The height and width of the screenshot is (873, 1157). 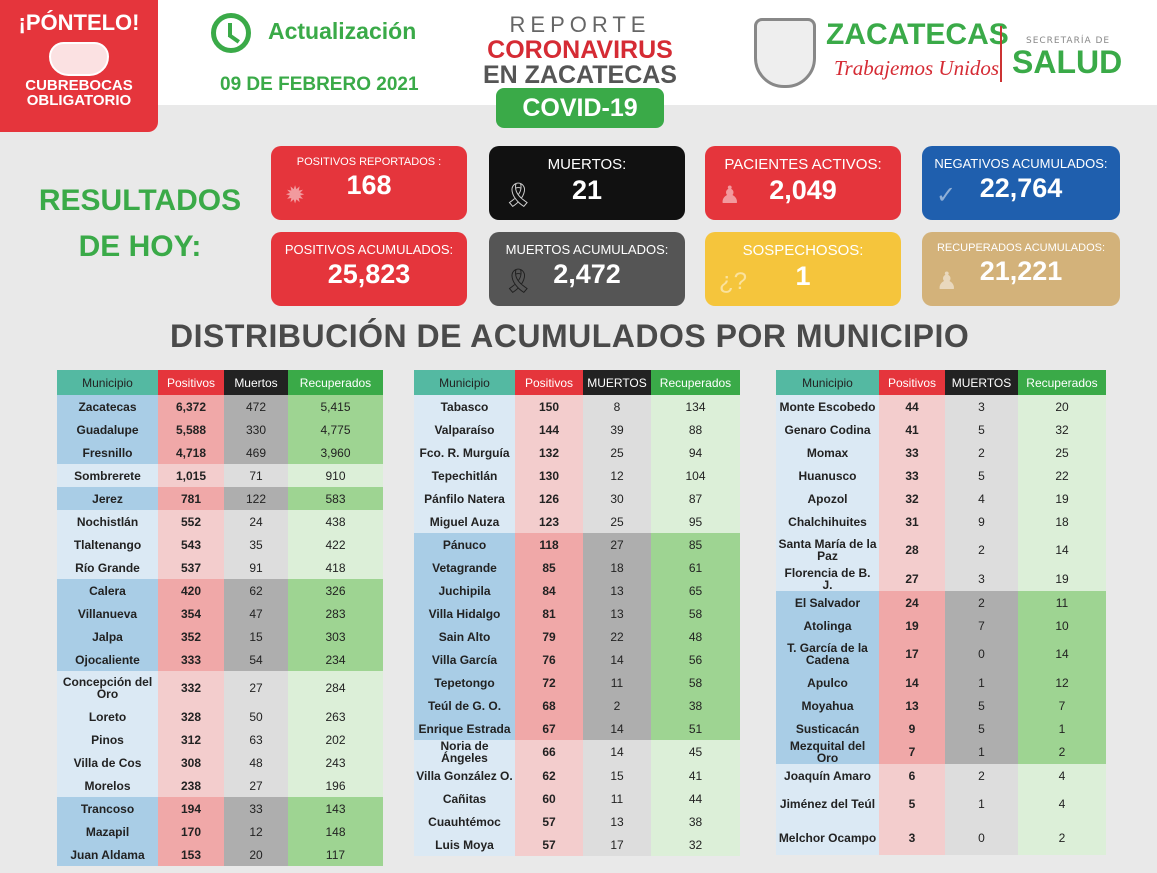 I want to click on cell-municipio: Vetagrande, so click(x=464, y=567).